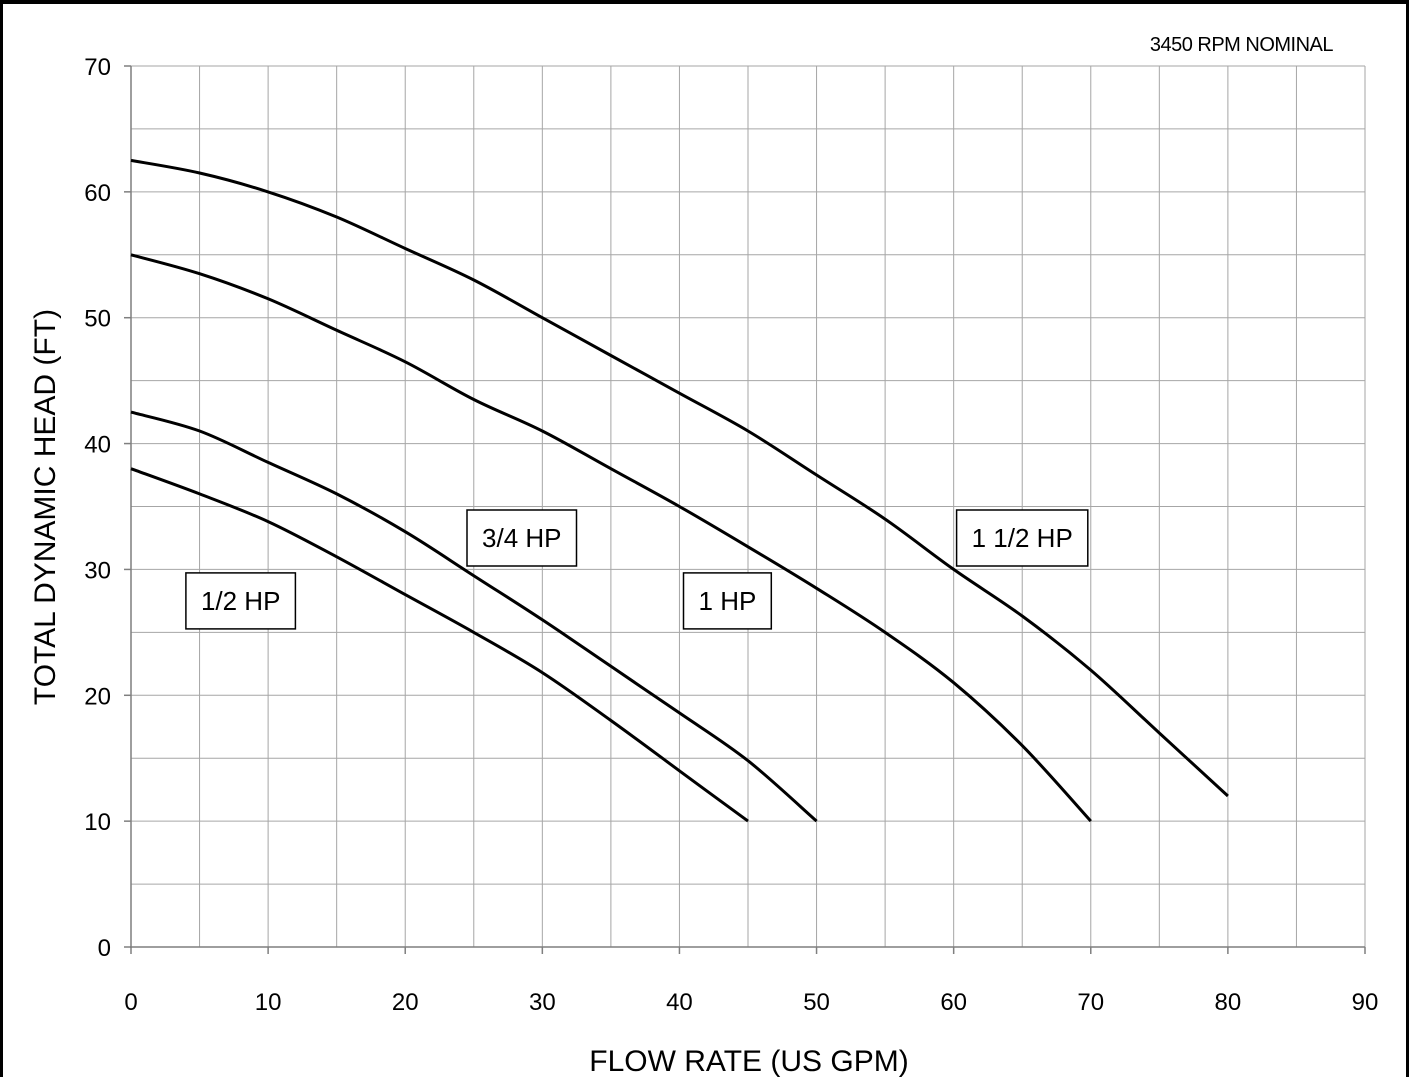  What do you see at coordinates (130, 1002) in the screenshot?
I see `x-tick-label: 0` at bounding box center [130, 1002].